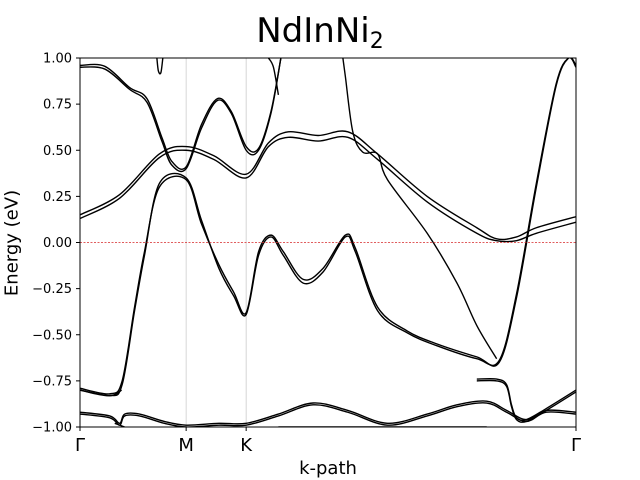  I want to click on y-tick-label: −0.25, so click(52, 289).